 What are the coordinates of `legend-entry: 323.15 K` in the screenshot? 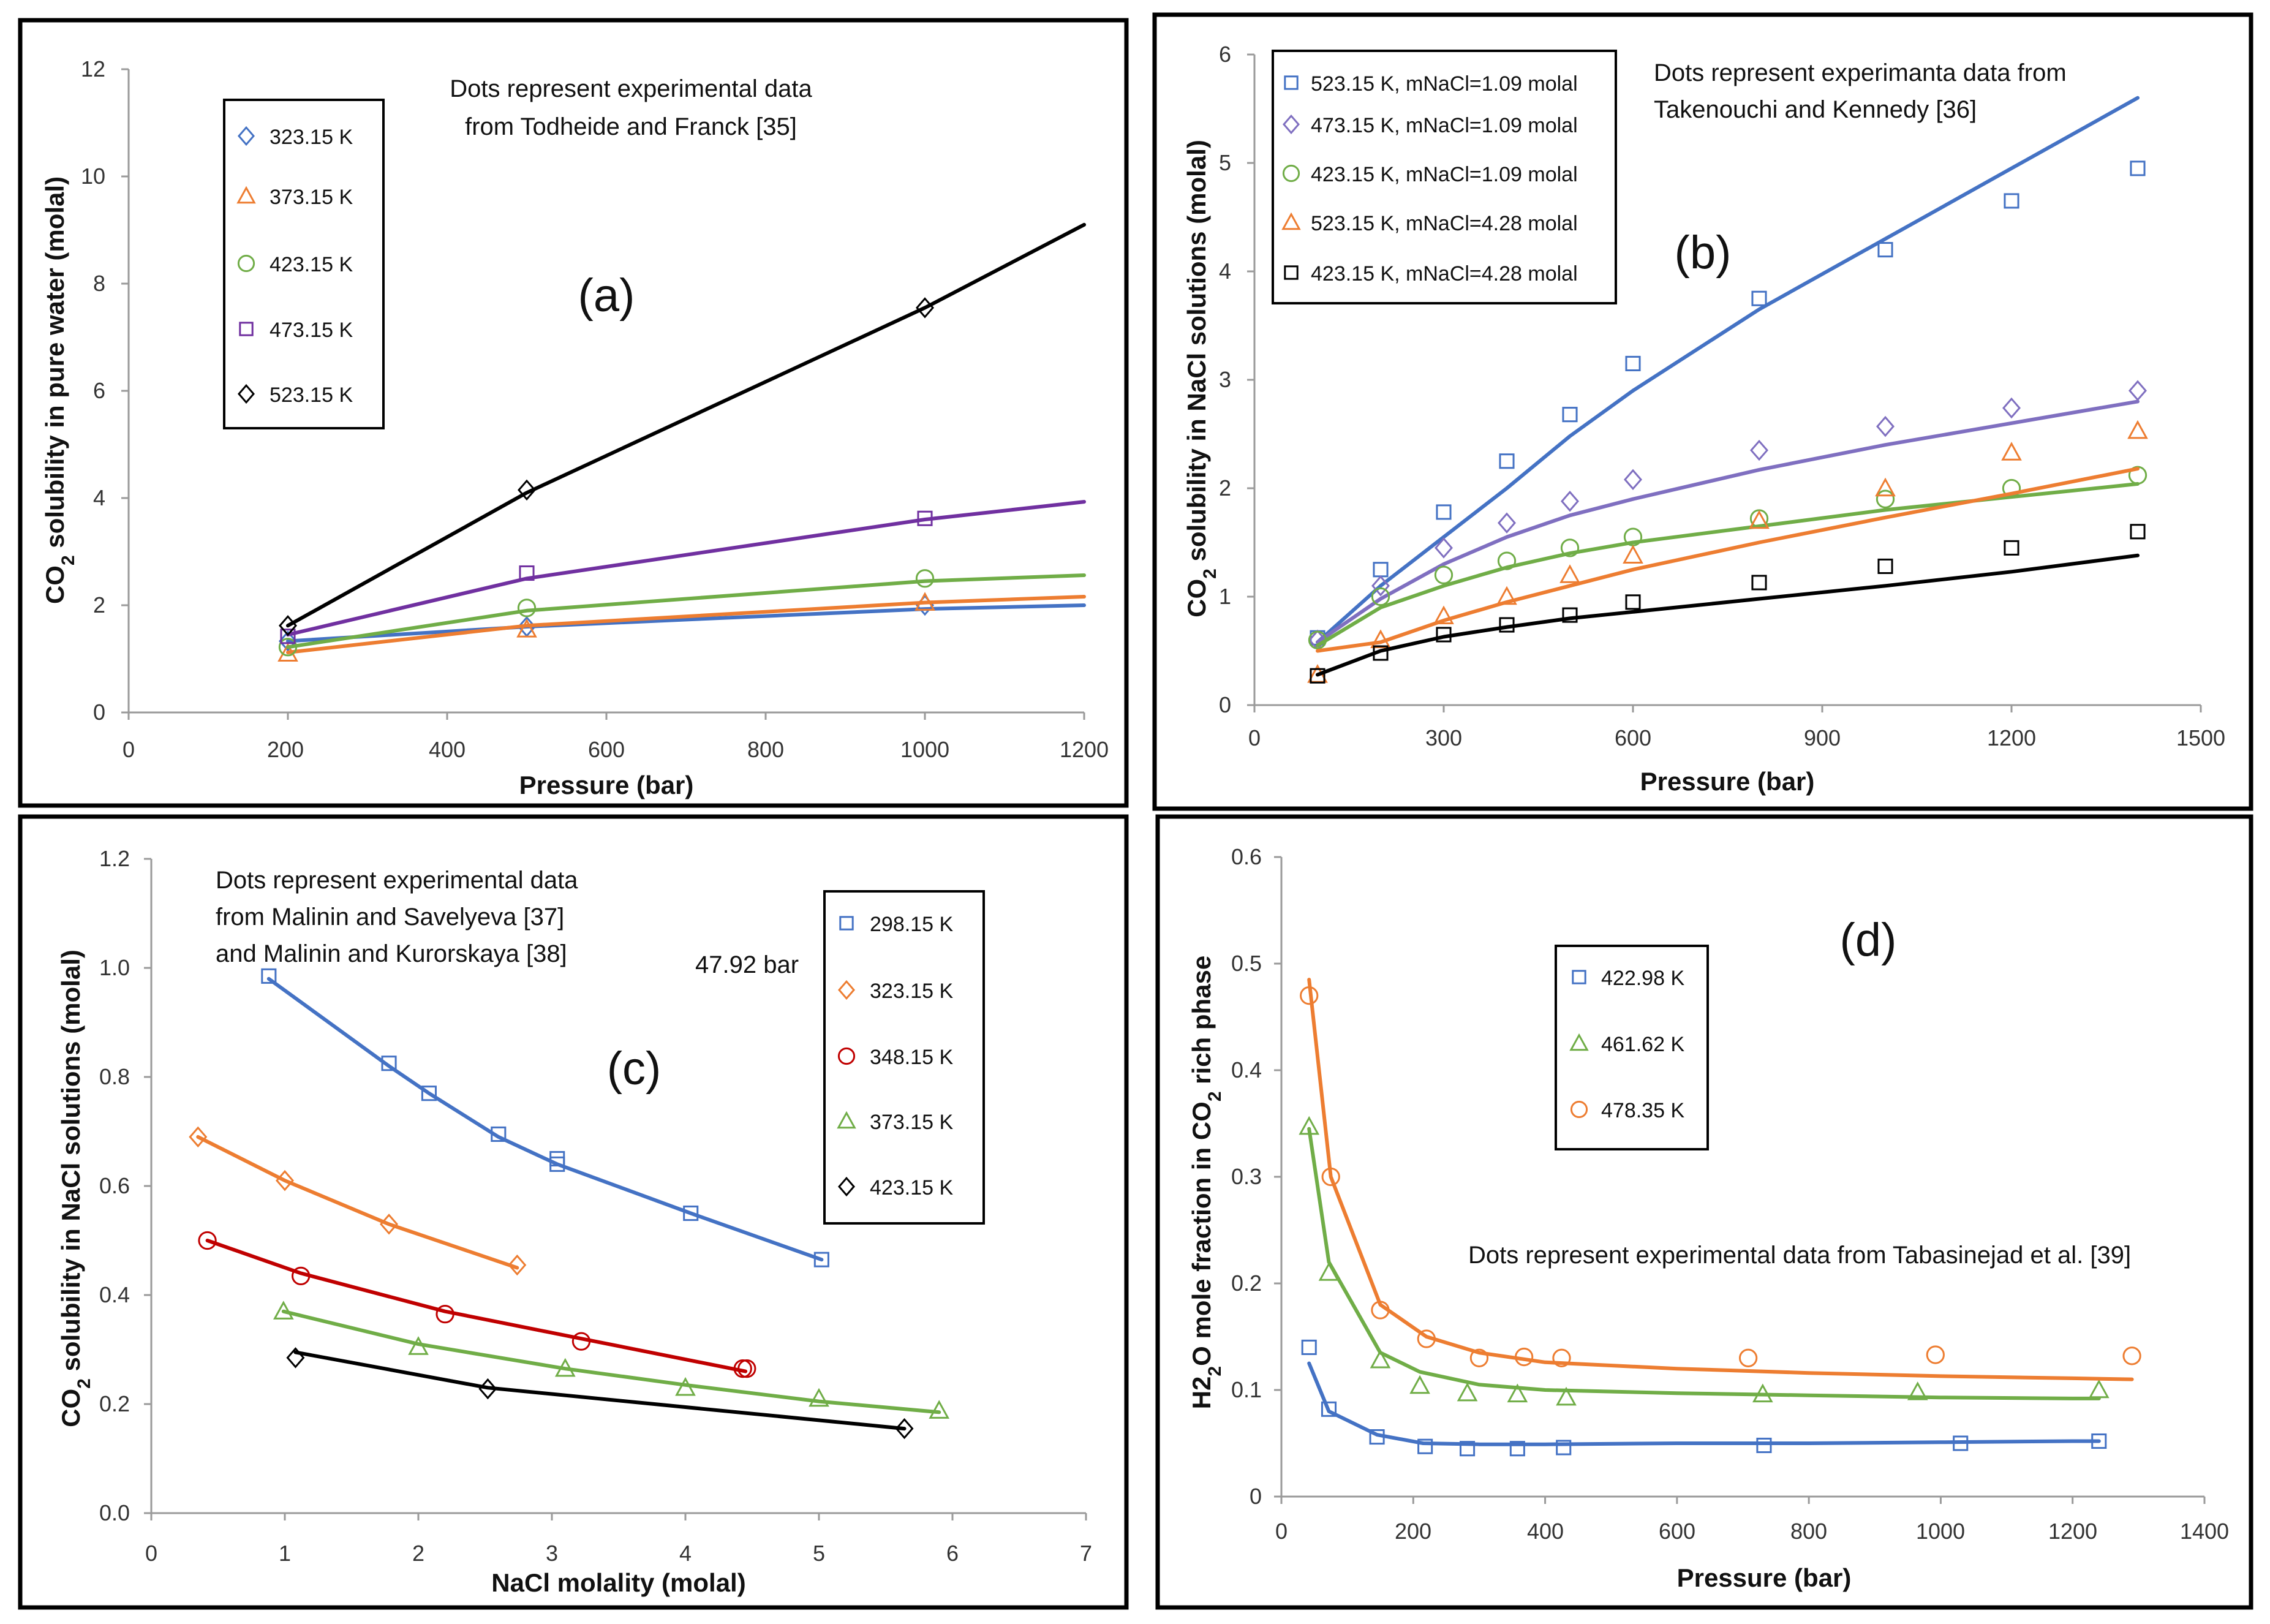 It's located at (295, 137).